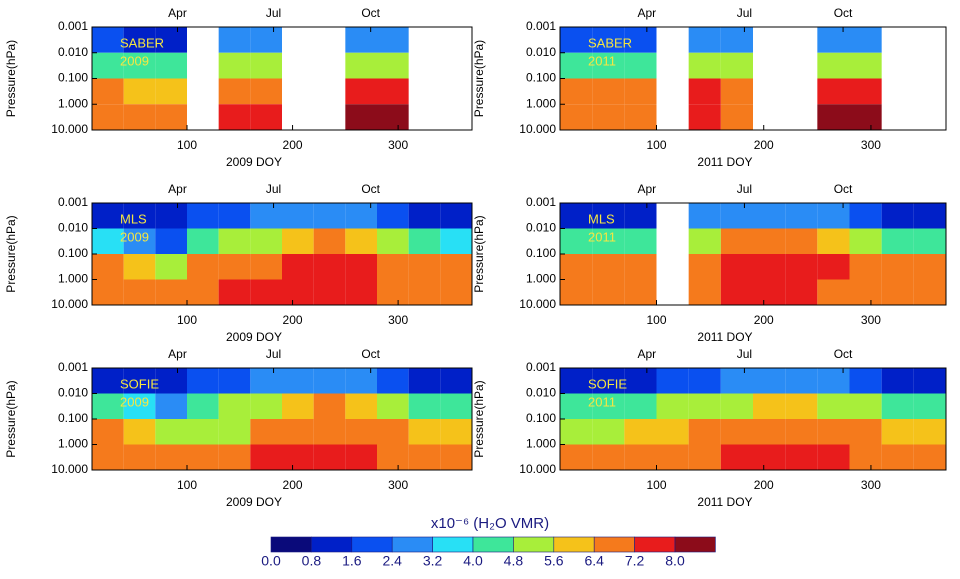 This screenshot has width=960, height=579. Describe the element at coordinates (273, 354) in the screenshot. I see `x2-tick-label: Jul` at that location.